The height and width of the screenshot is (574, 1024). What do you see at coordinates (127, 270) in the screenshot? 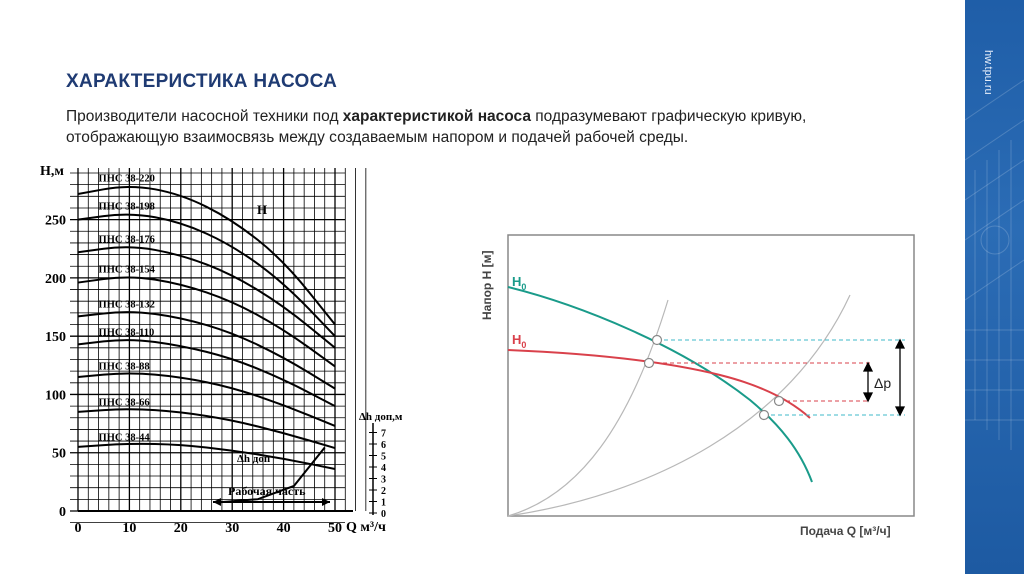
I see `series-label: ПНС 38-154` at bounding box center [127, 270].